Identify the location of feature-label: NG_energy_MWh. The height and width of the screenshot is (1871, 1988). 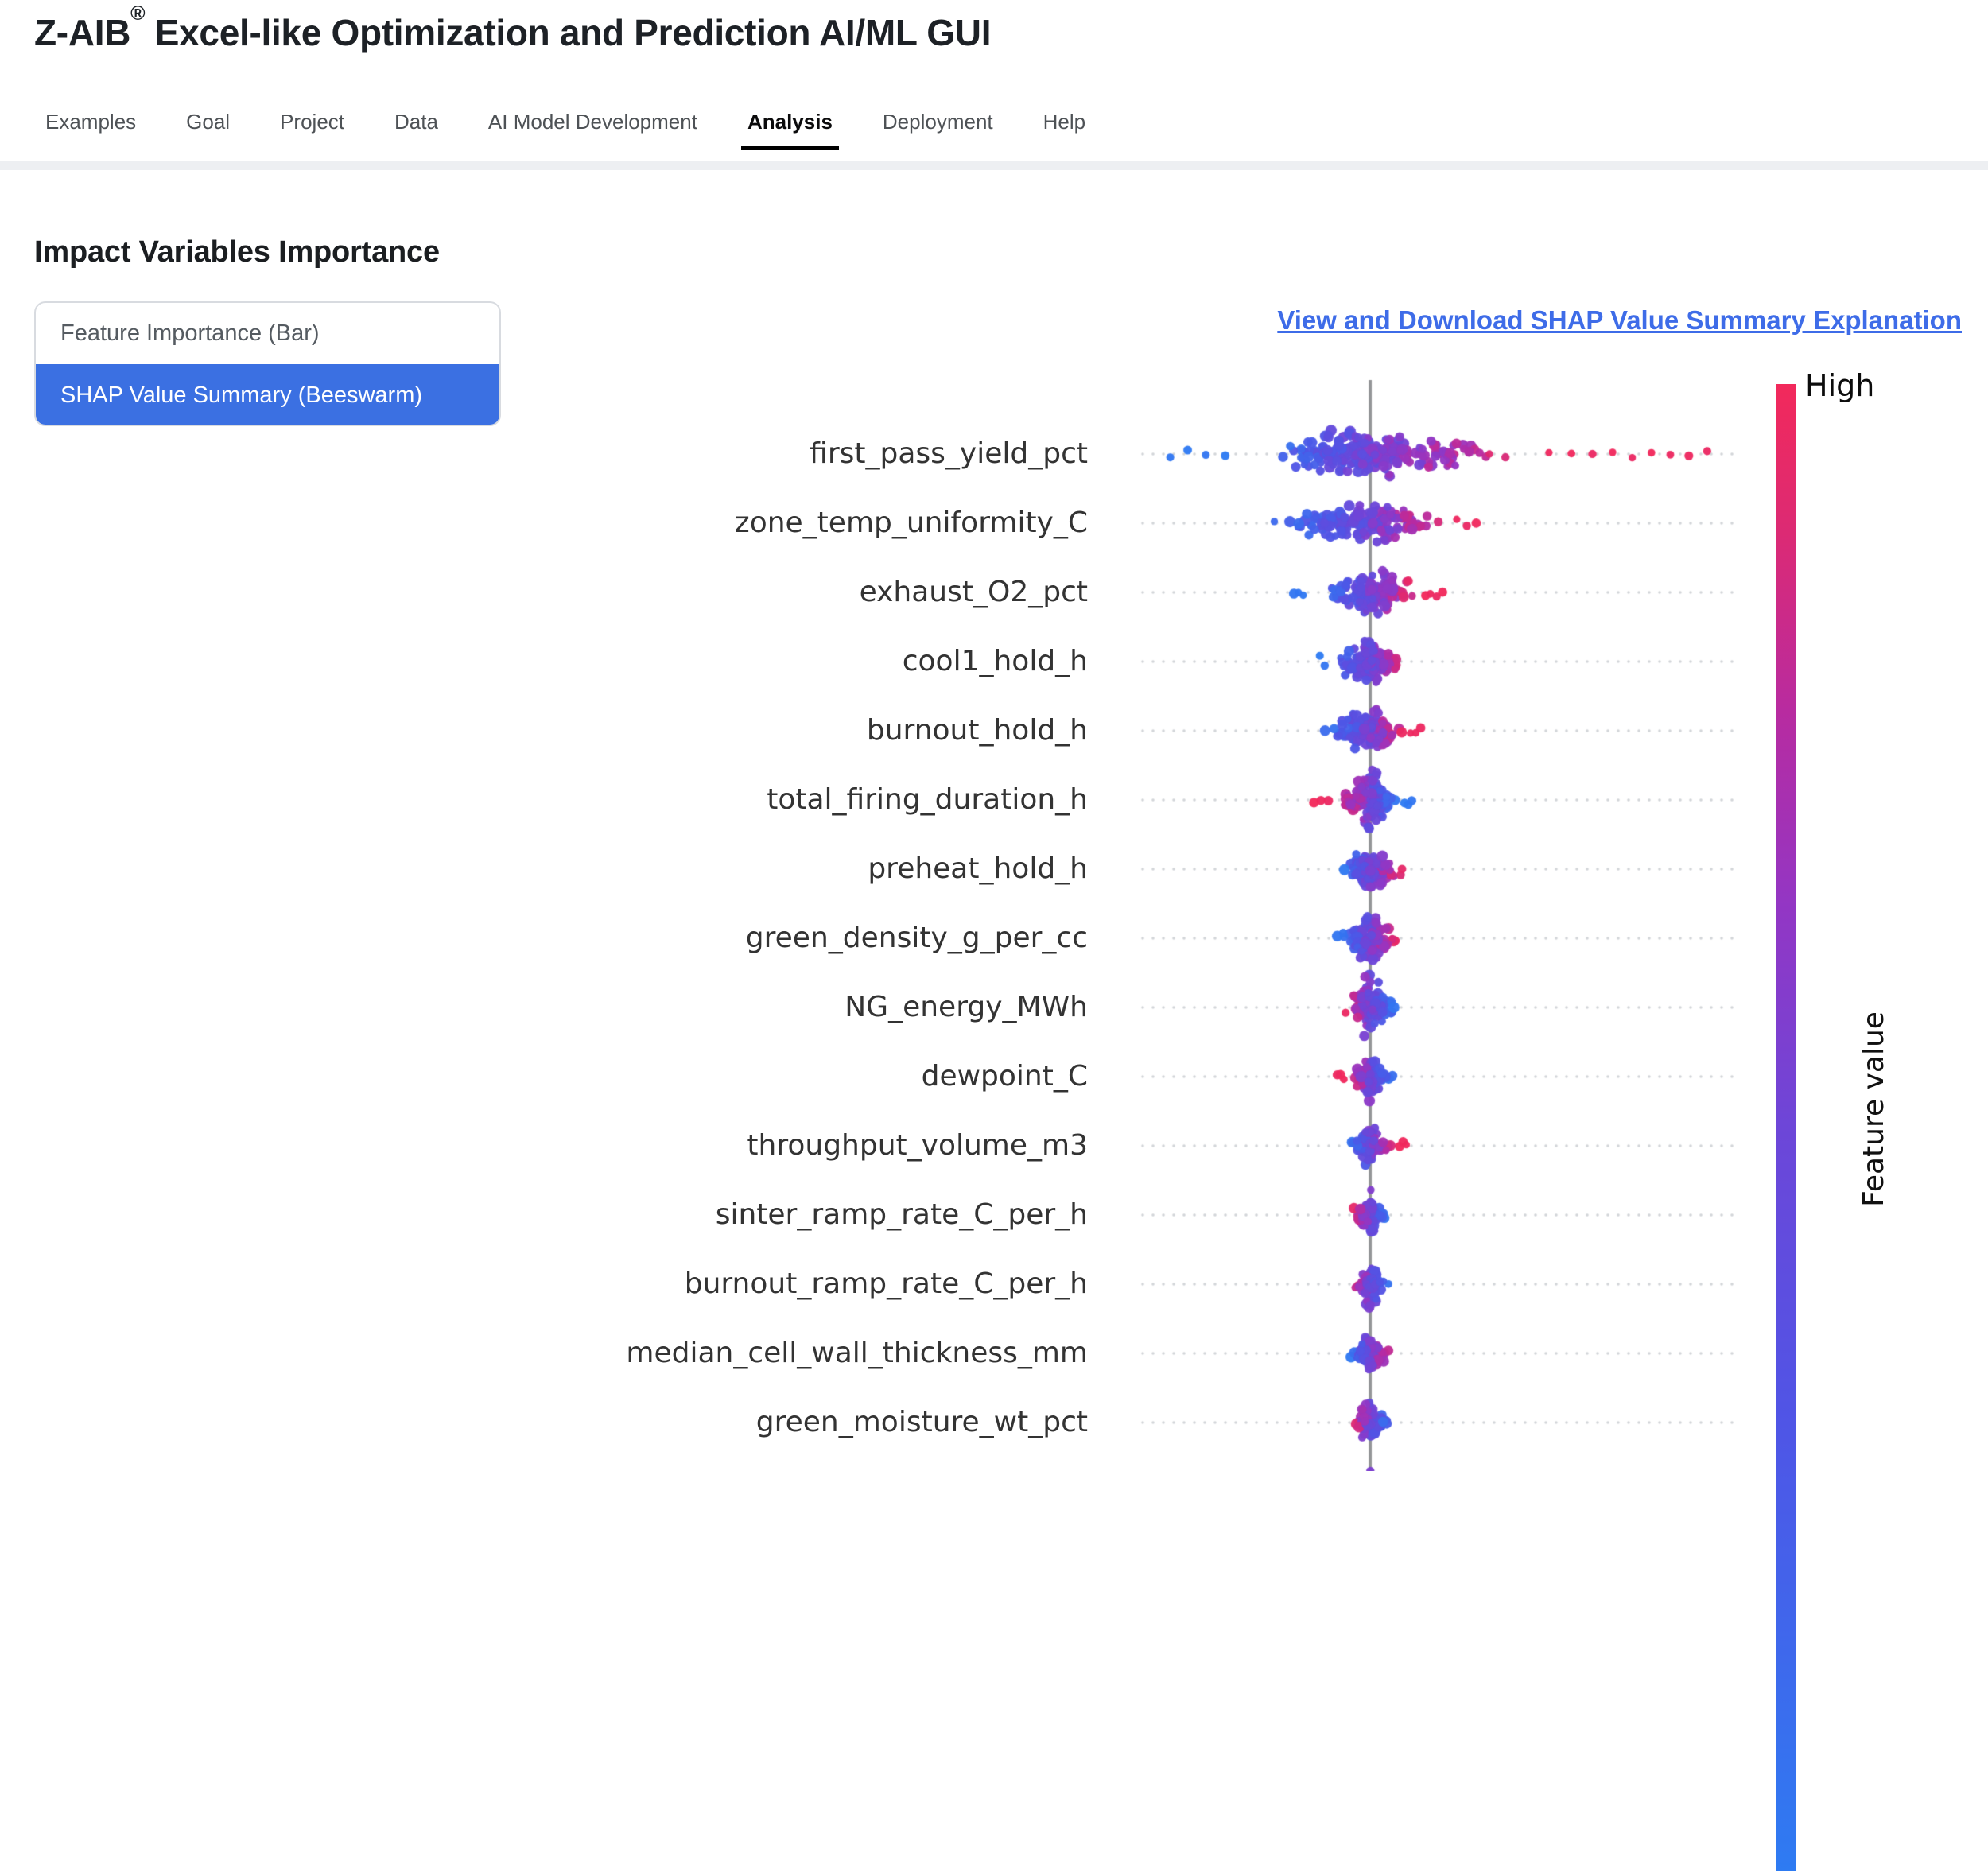
(966, 1007).